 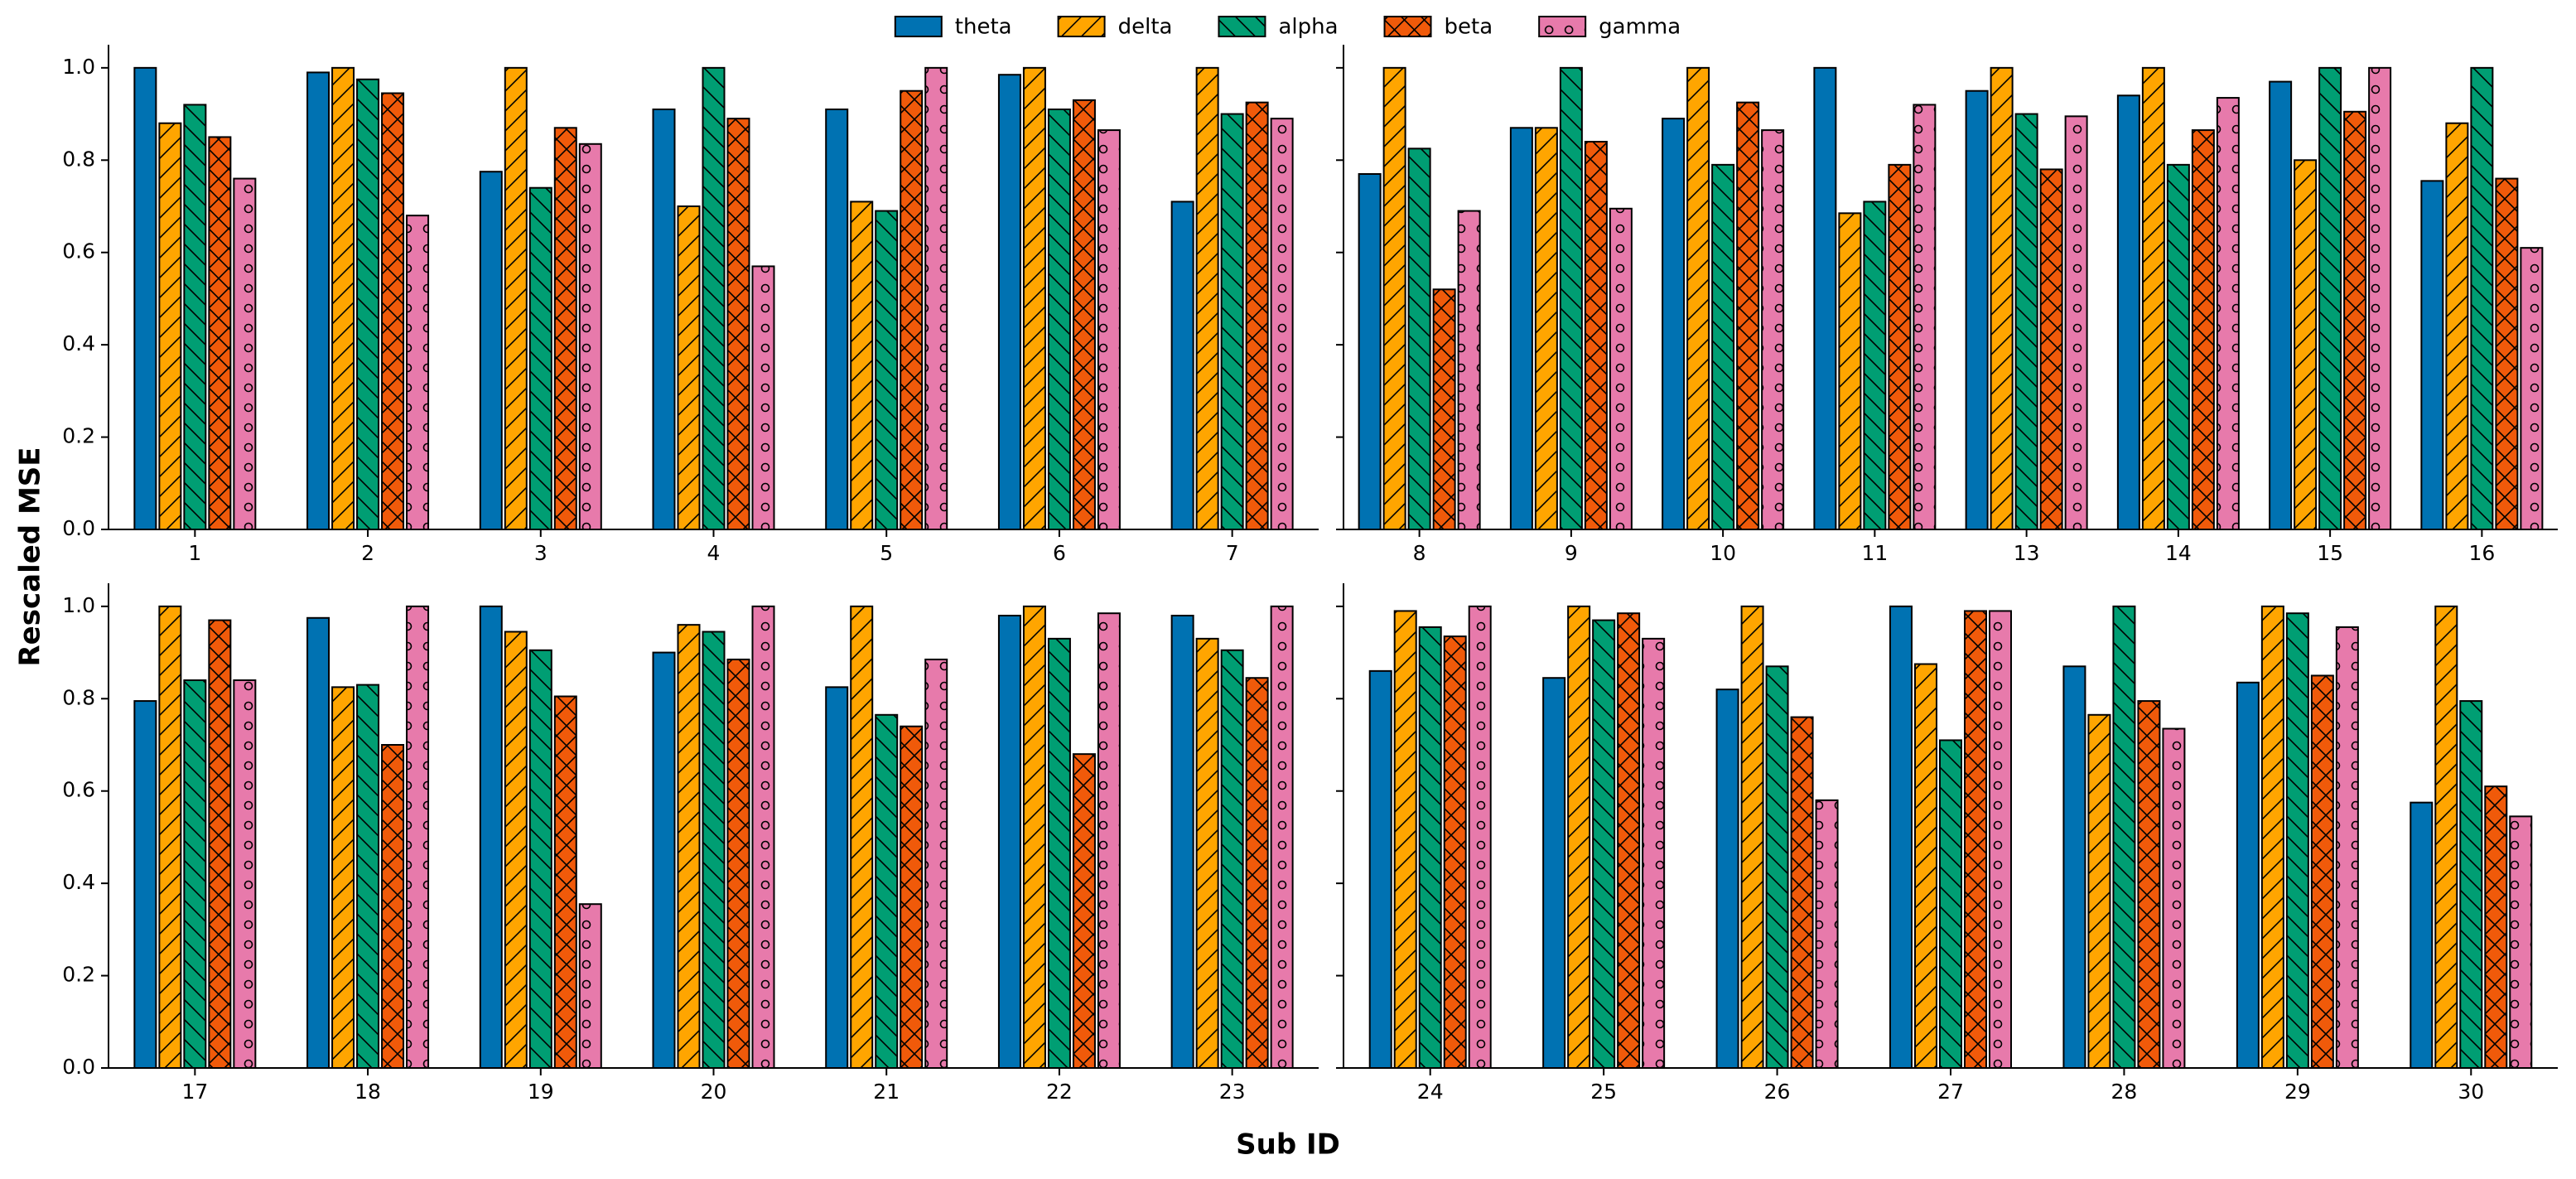 What do you see at coordinates (195, 553) in the screenshot?
I see `x-tick-label: 1` at bounding box center [195, 553].